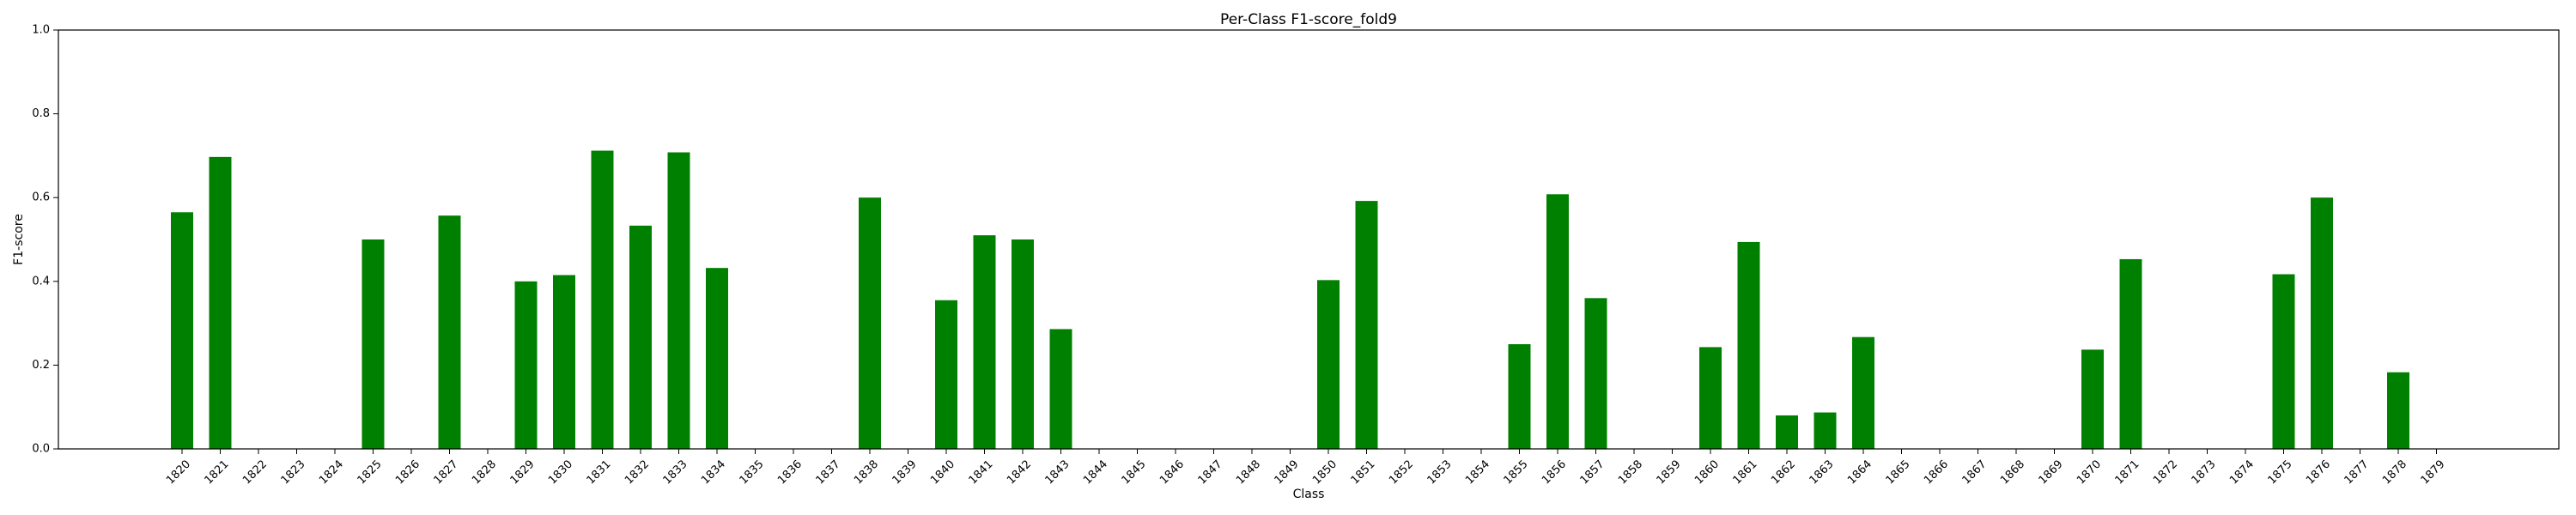  I want to click on y-axis-label: F1-score, so click(19, 239).